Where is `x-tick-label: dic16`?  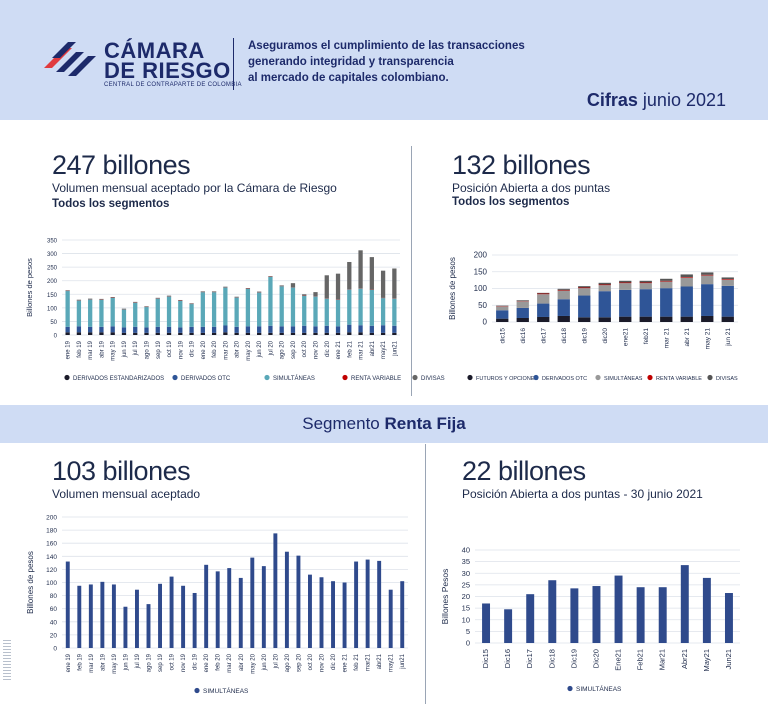 x-tick-label: dic16 is located at coordinates (523, 336).